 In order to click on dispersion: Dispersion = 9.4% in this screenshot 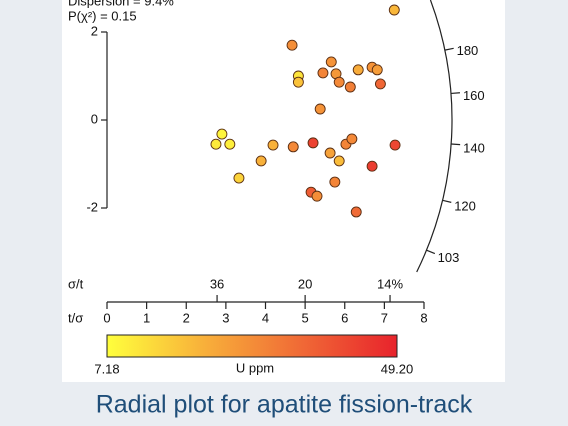, I will do `click(121, 4)`.